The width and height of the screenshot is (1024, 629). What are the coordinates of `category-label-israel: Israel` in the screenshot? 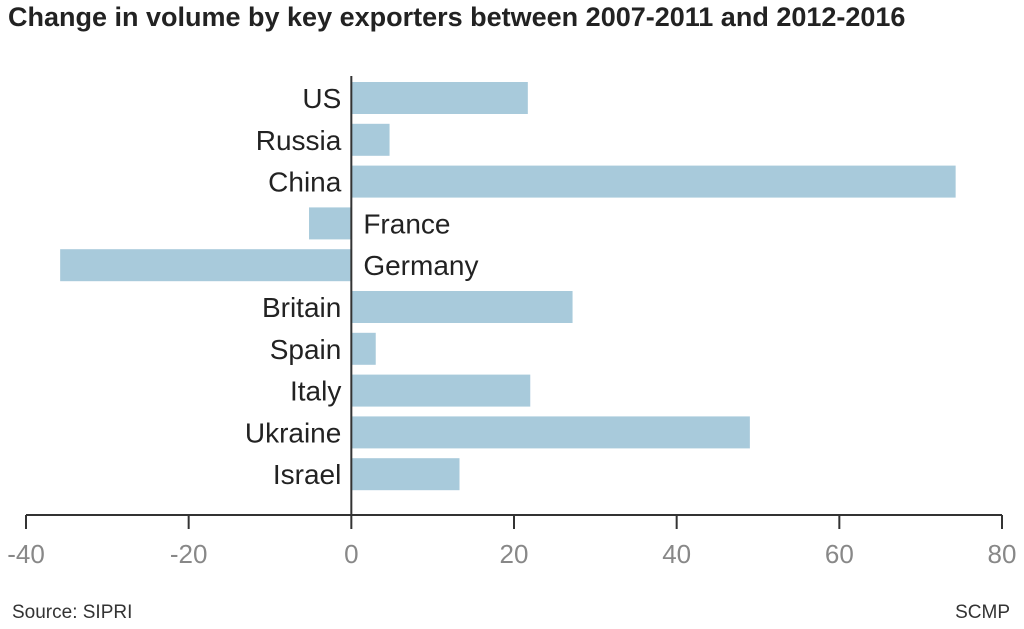 It's located at (307, 474).